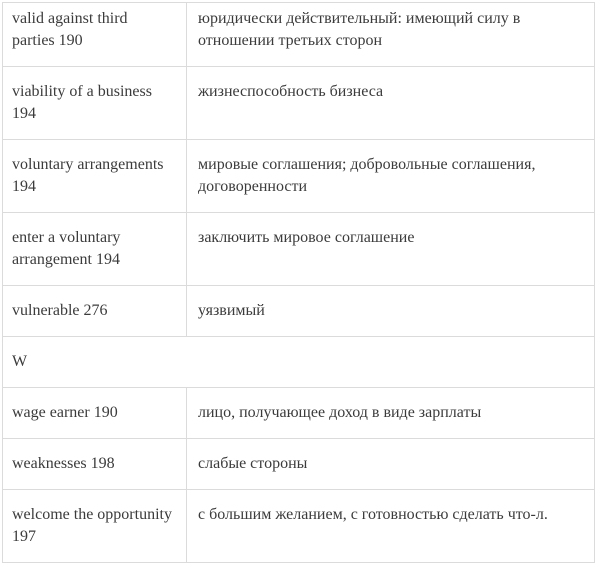  Describe the element at coordinates (94, 413) in the screenshot. I see `term-cell: wage earner 190` at that location.